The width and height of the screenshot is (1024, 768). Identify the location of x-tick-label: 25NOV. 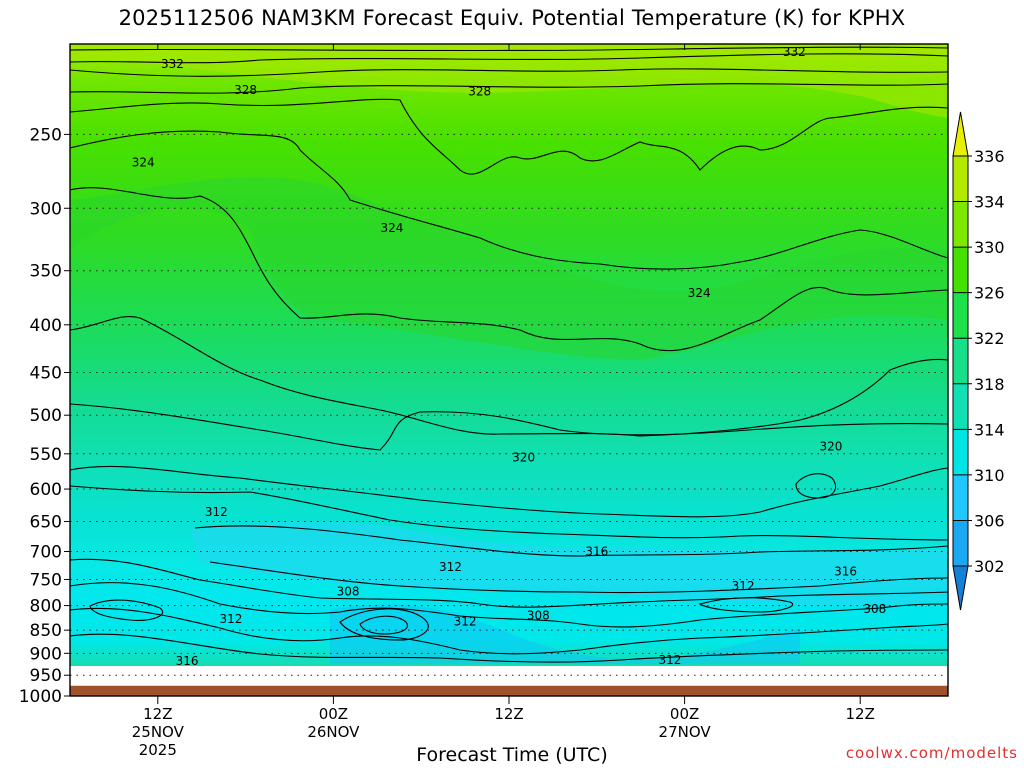
(158, 732).